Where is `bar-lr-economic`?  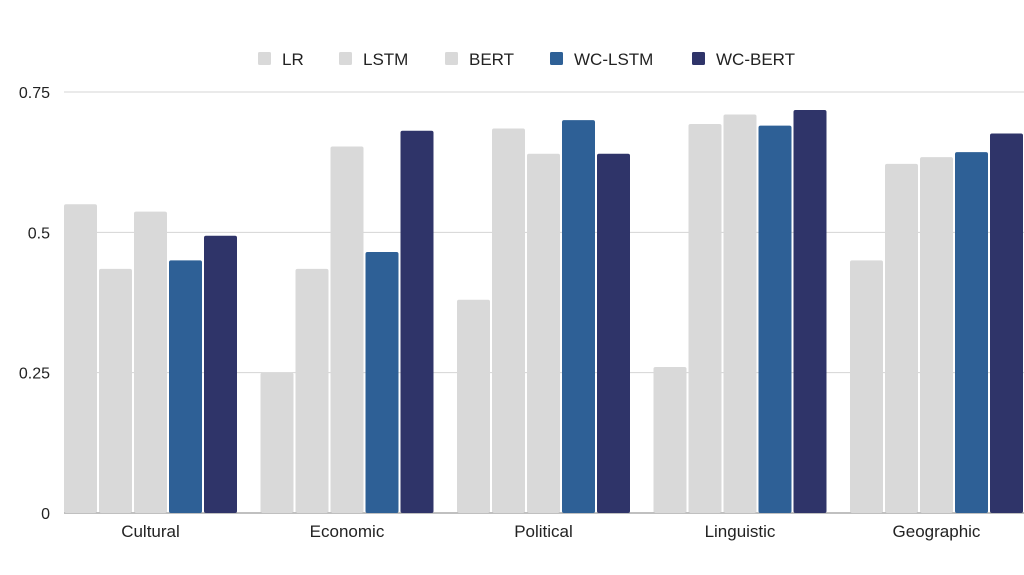 bar-lr-economic is located at coordinates (277, 442).